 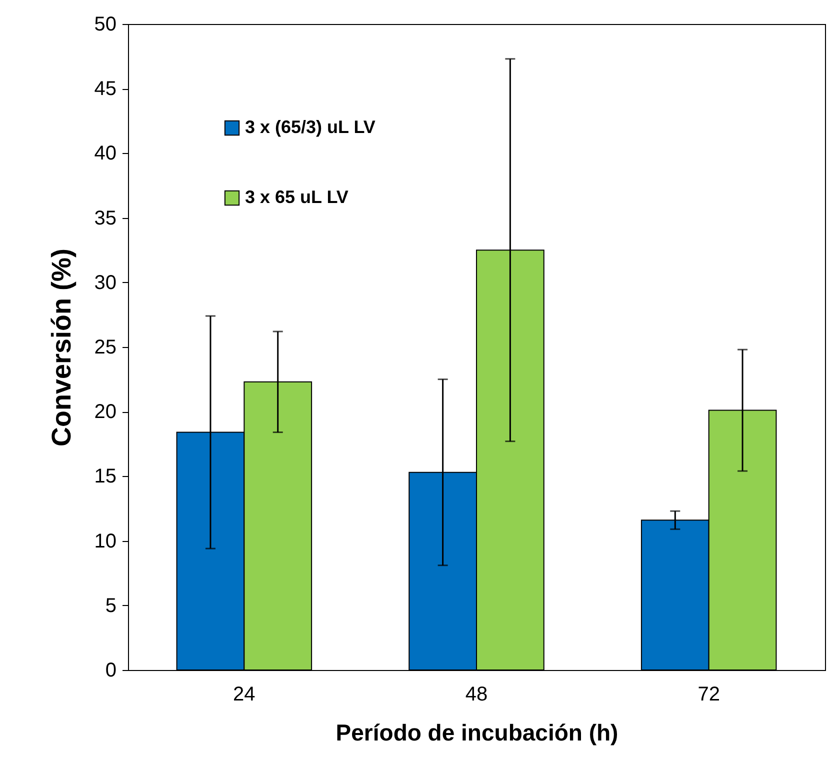 What do you see at coordinates (105, 477) in the screenshot?
I see `y-tick-label: 15` at bounding box center [105, 477].